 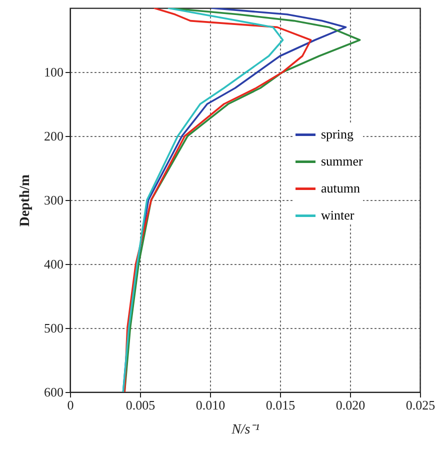 What do you see at coordinates (337, 134) in the screenshot?
I see `legend-label: spring` at bounding box center [337, 134].